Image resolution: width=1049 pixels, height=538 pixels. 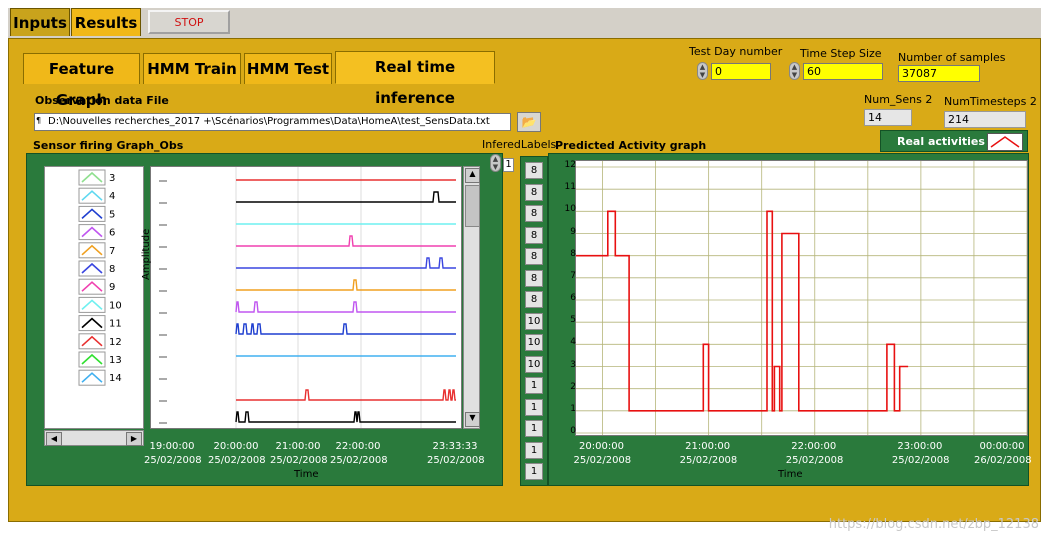 I want to click on test-day-field: 0, so click(x=741, y=71).